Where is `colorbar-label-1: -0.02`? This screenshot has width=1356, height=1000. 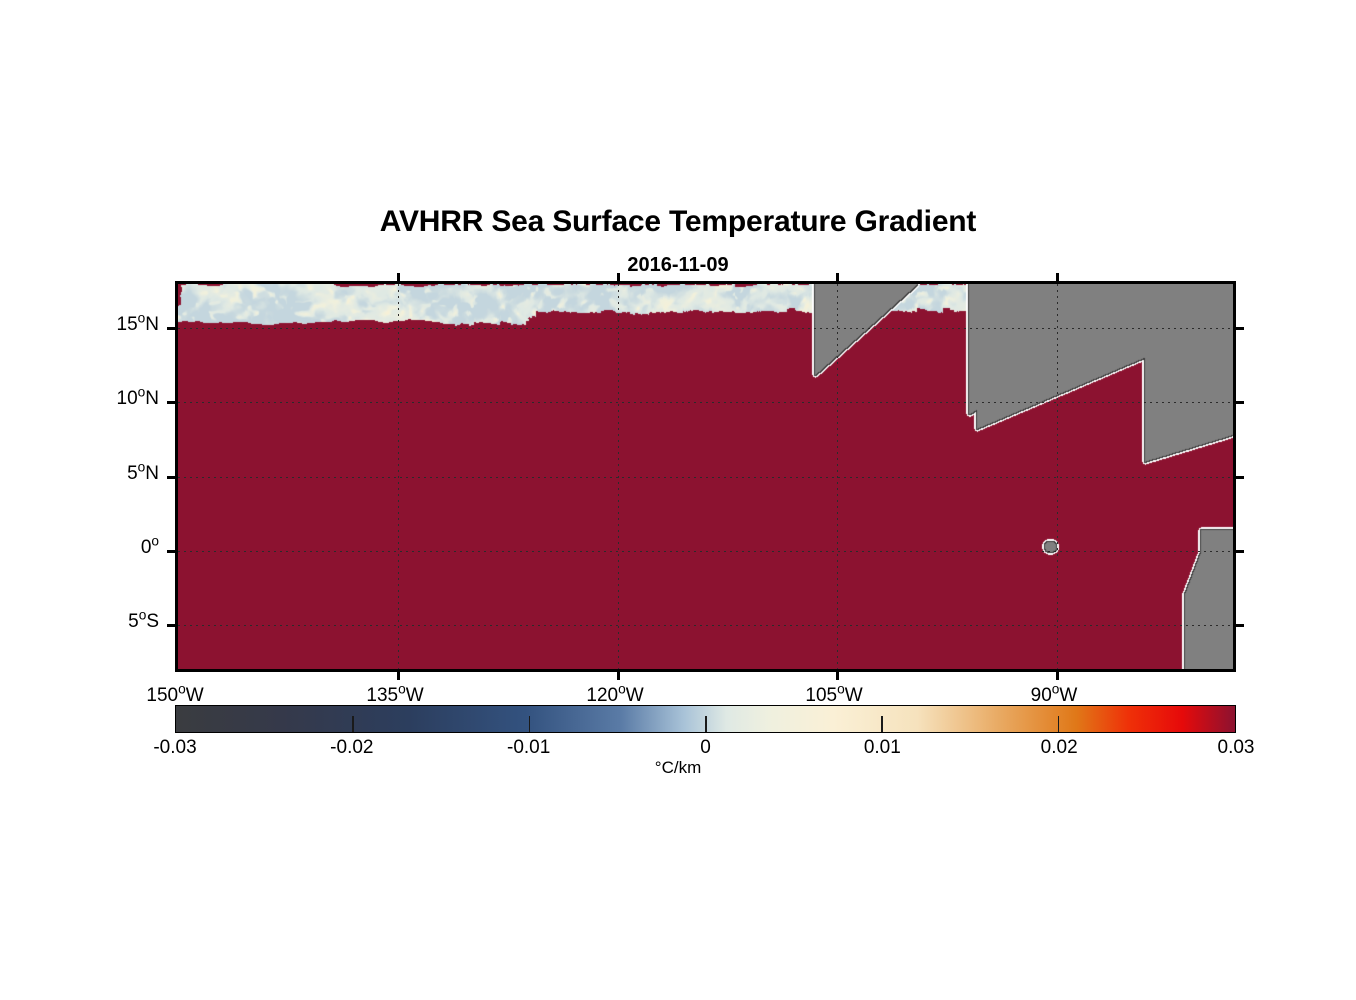
colorbar-label-1: -0.02 is located at coordinates (352, 747).